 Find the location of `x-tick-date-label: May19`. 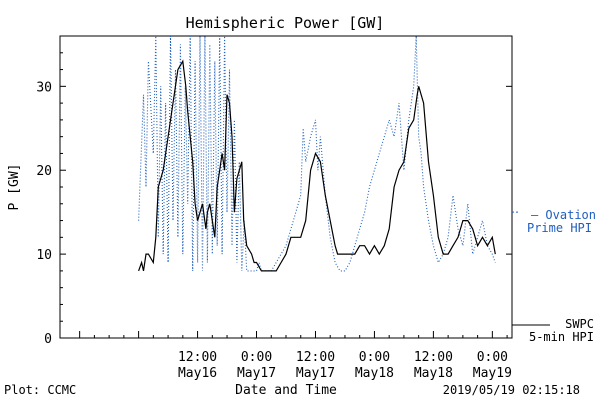

x-tick-date-label: May19 is located at coordinates (492, 373).